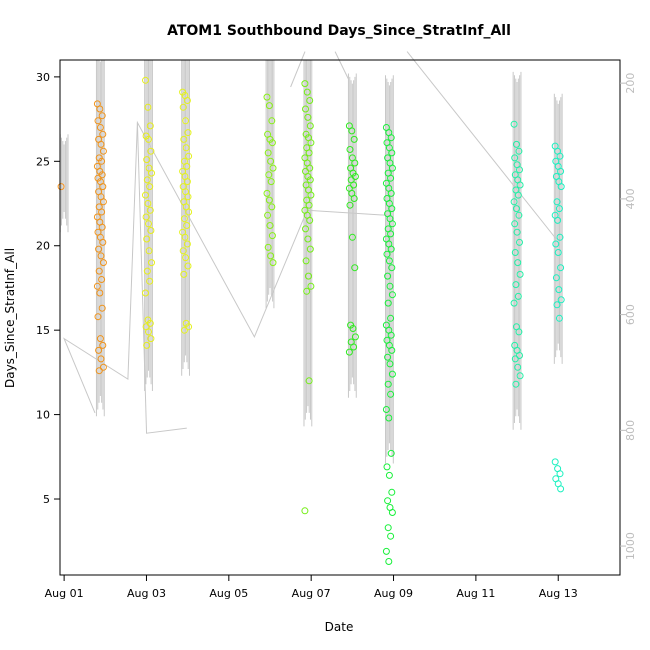 Image resolution: width=650 pixels, height=650 pixels. I want to click on y-axis: 5 10 15 20 25 30, so click(48, 288).